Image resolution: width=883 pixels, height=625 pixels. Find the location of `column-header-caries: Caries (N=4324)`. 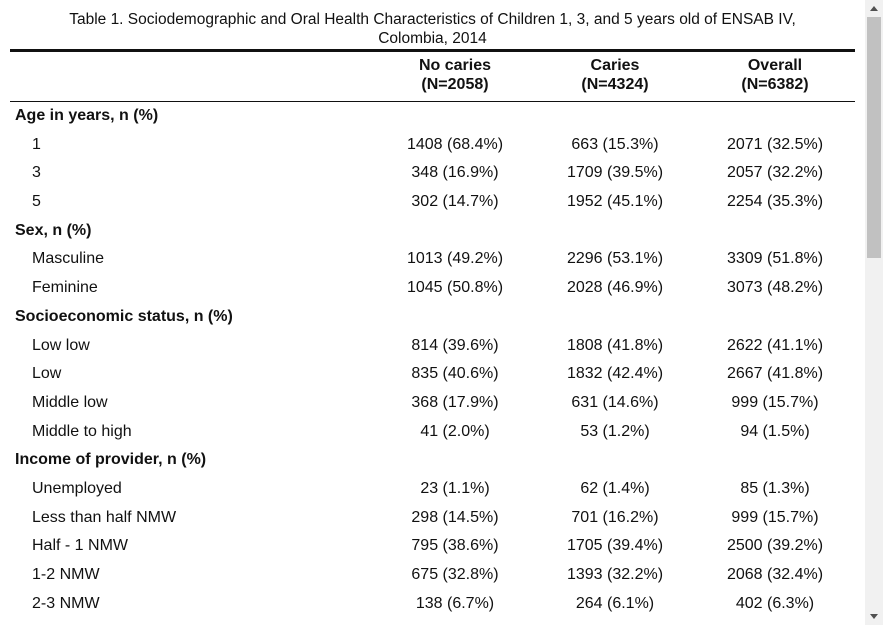

column-header-caries: Caries (N=4324) is located at coordinates (615, 75).